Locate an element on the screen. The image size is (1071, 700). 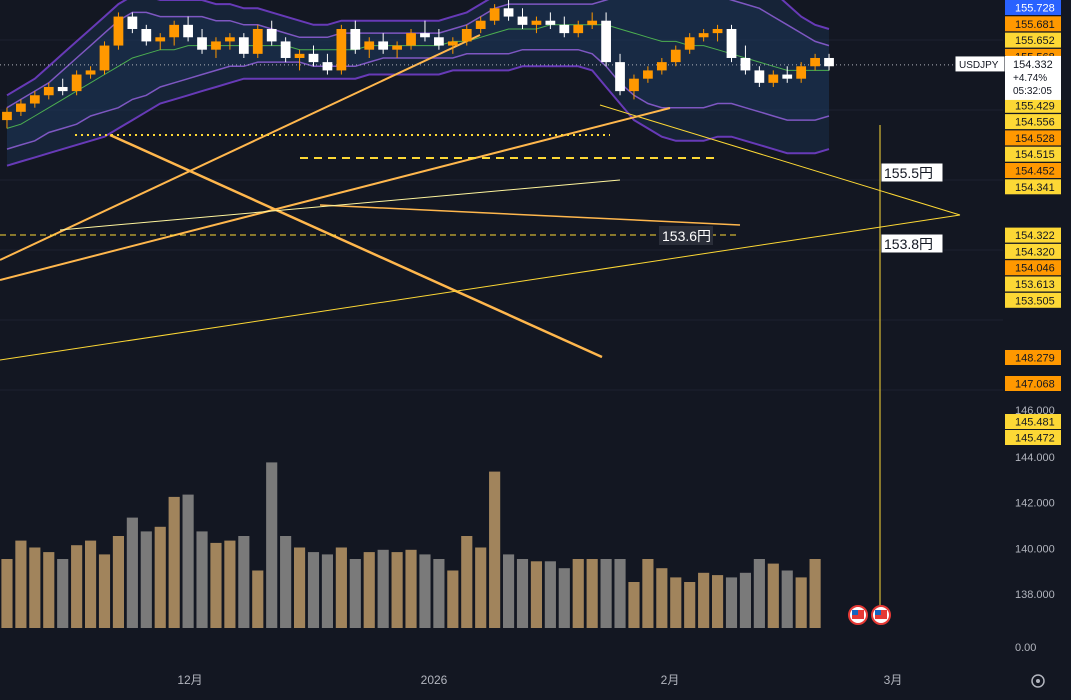
price-annotation: 153.6円 is located at coordinates (686, 235).